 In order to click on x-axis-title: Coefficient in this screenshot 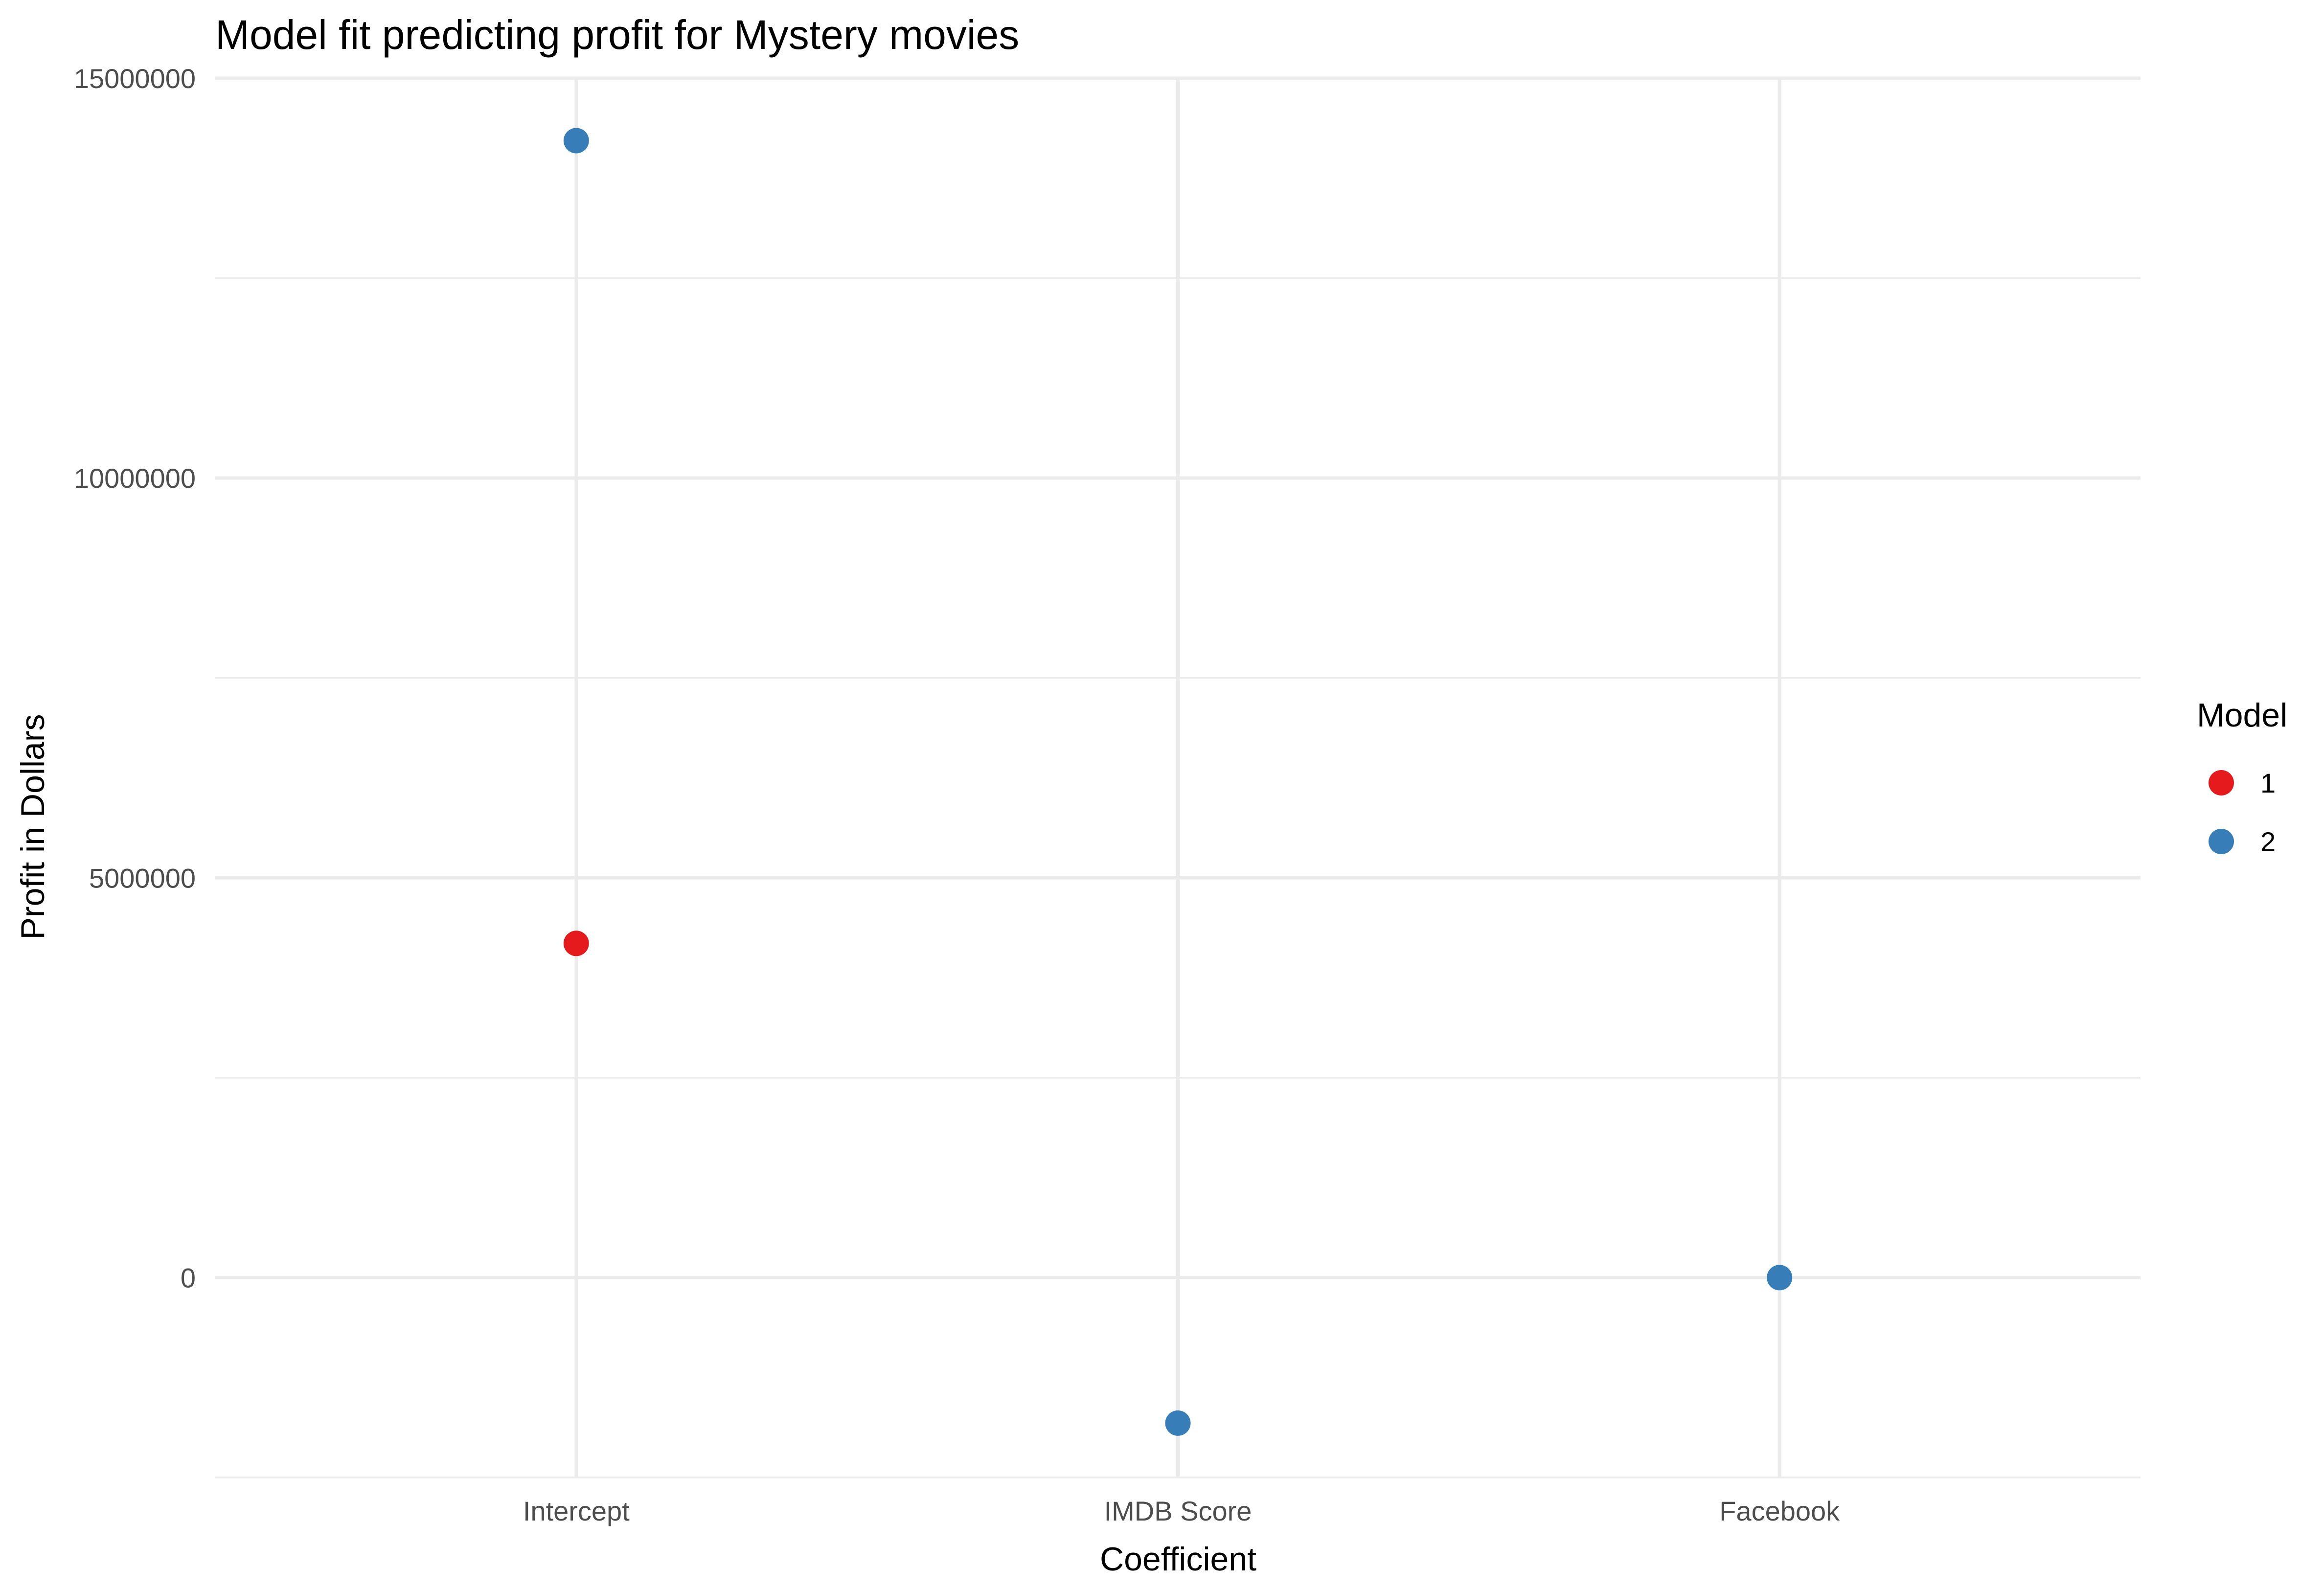, I will do `click(1178, 1560)`.